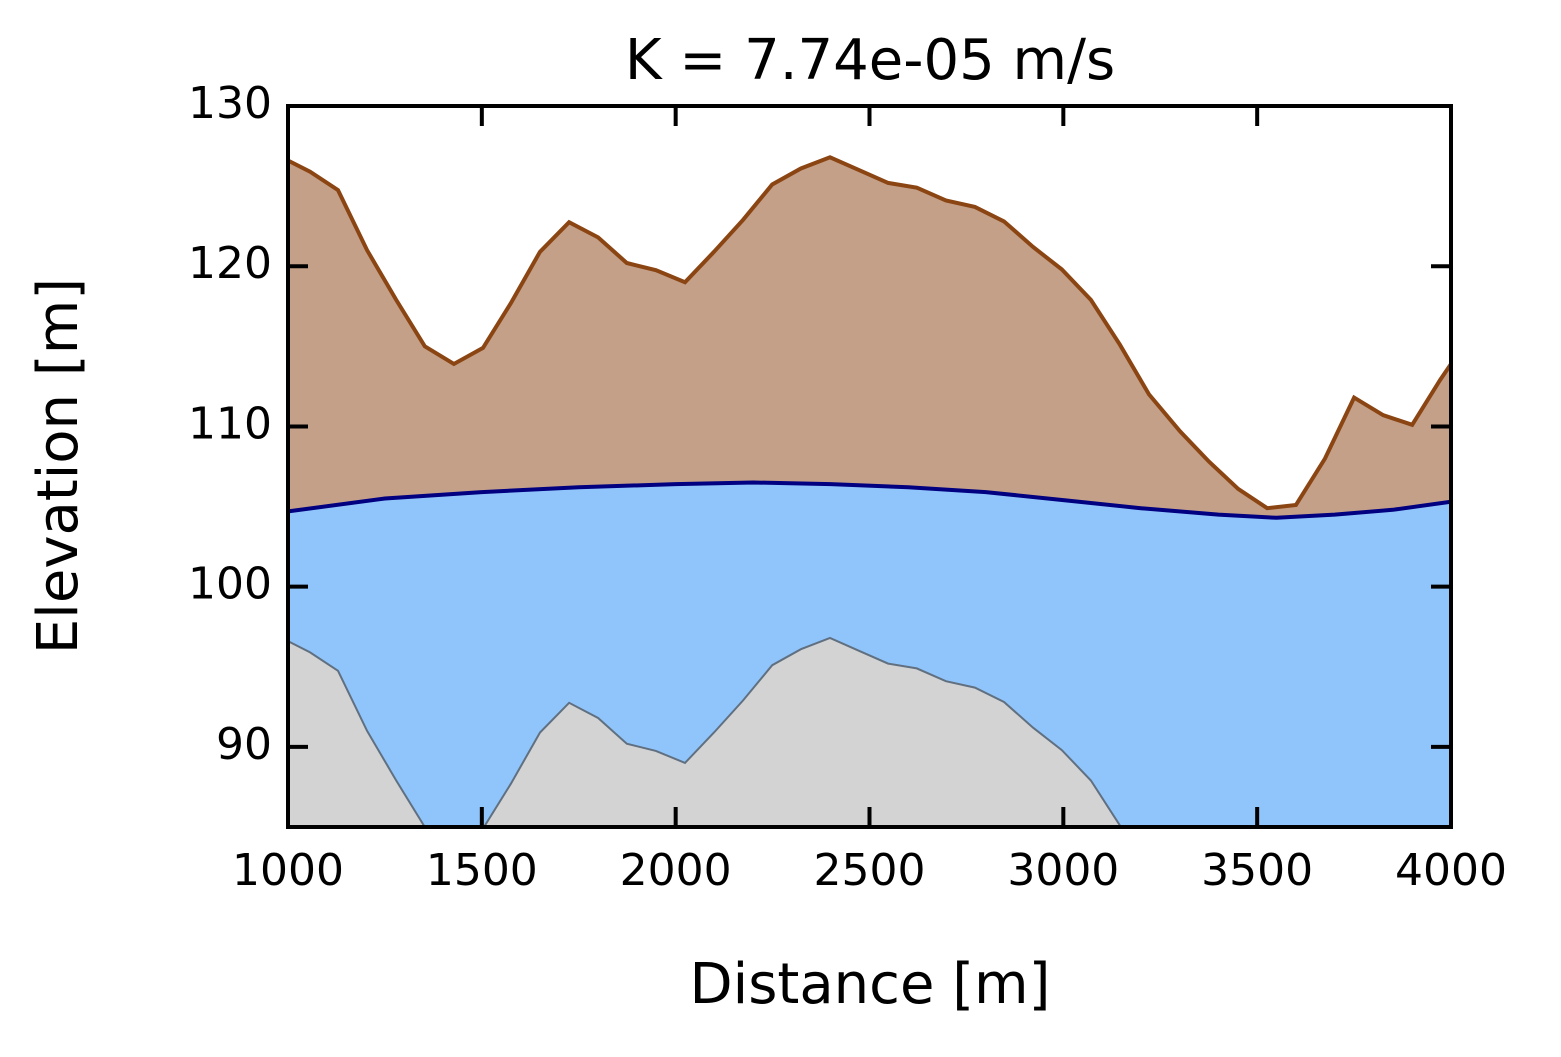  I want to click on x-tick-label: 3000, so click(1063, 870).